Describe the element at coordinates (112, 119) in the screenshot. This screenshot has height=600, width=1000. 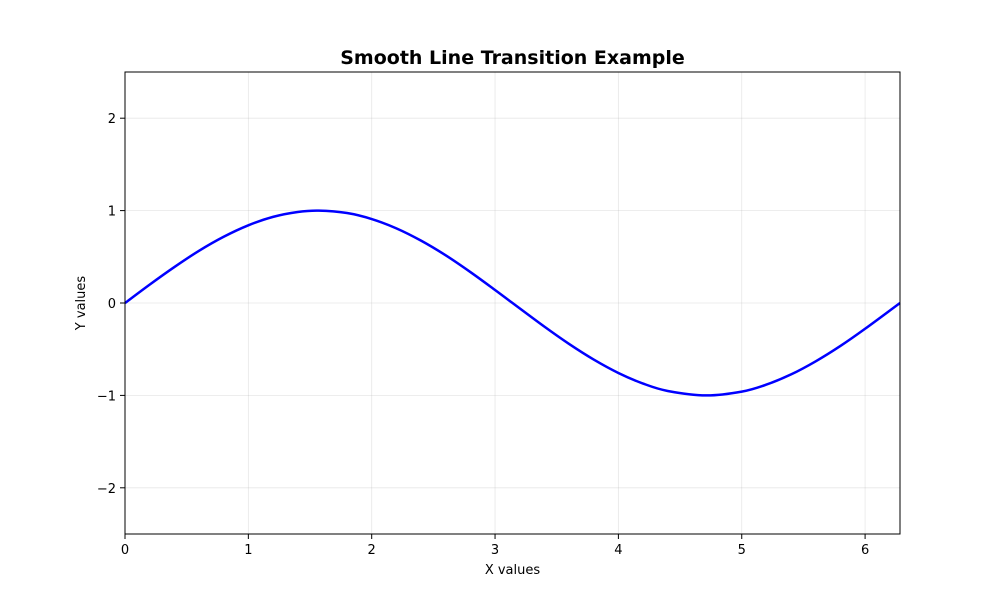
I see `y-tick-label: 2` at that location.